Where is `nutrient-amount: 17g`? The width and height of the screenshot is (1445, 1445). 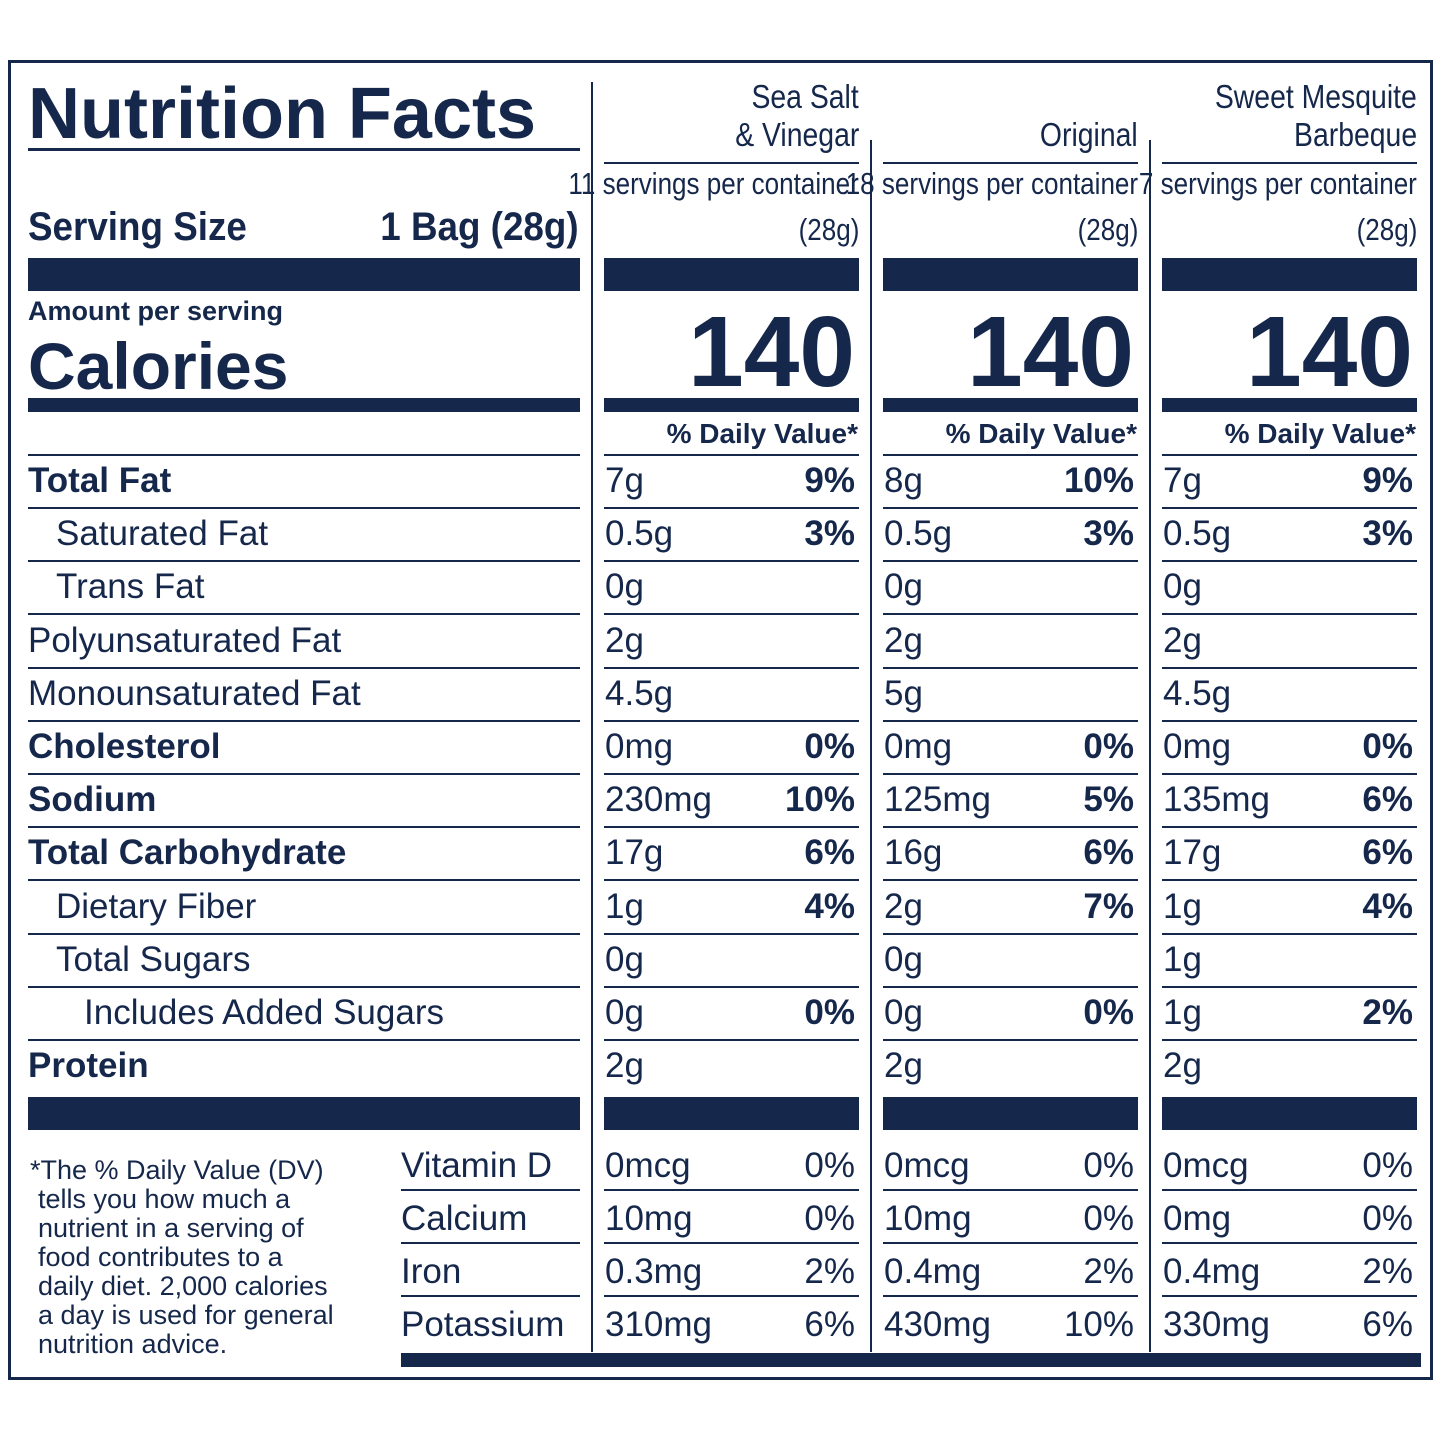
nutrient-amount: 17g is located at coordinates (1192, 852).